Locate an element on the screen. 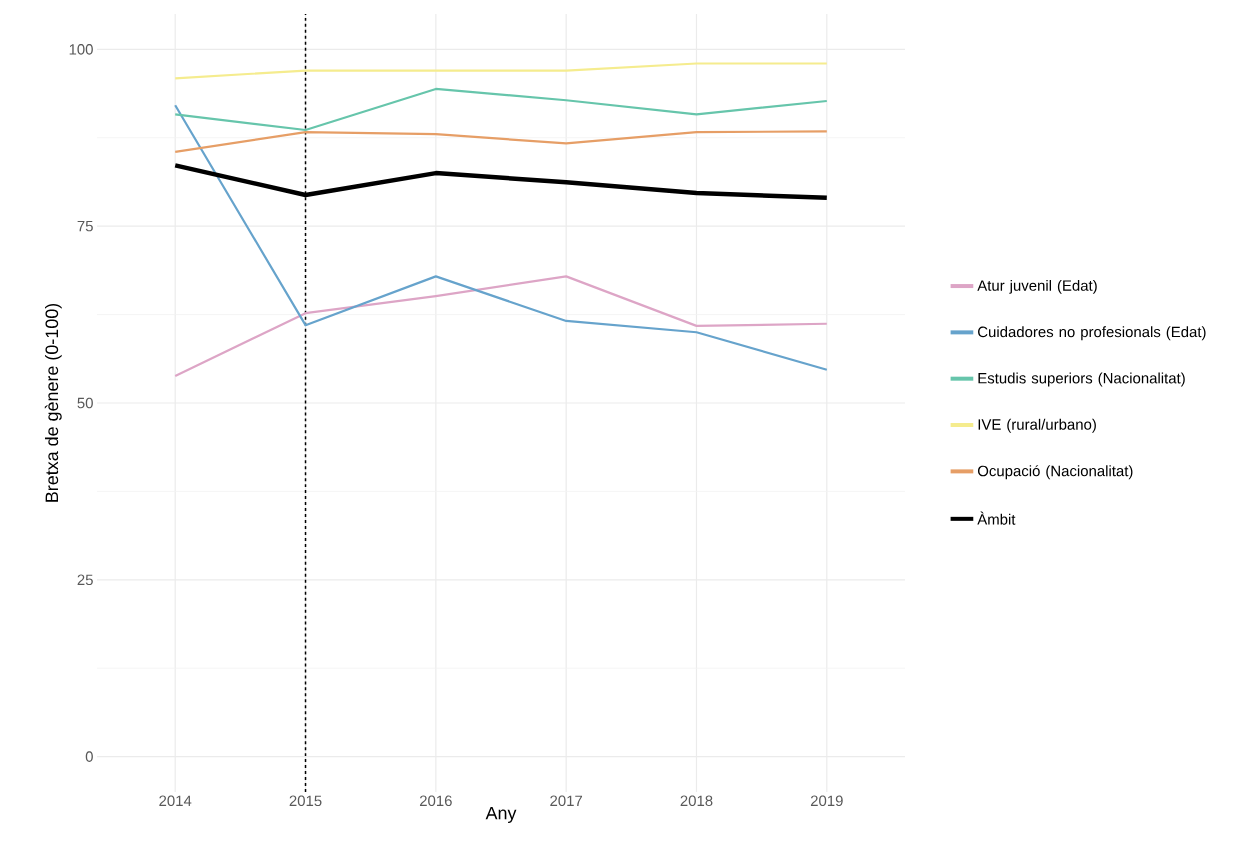 This screenshot has height=859, width=1259. legend-label: Àmbit is located at coordinates (996, 518).